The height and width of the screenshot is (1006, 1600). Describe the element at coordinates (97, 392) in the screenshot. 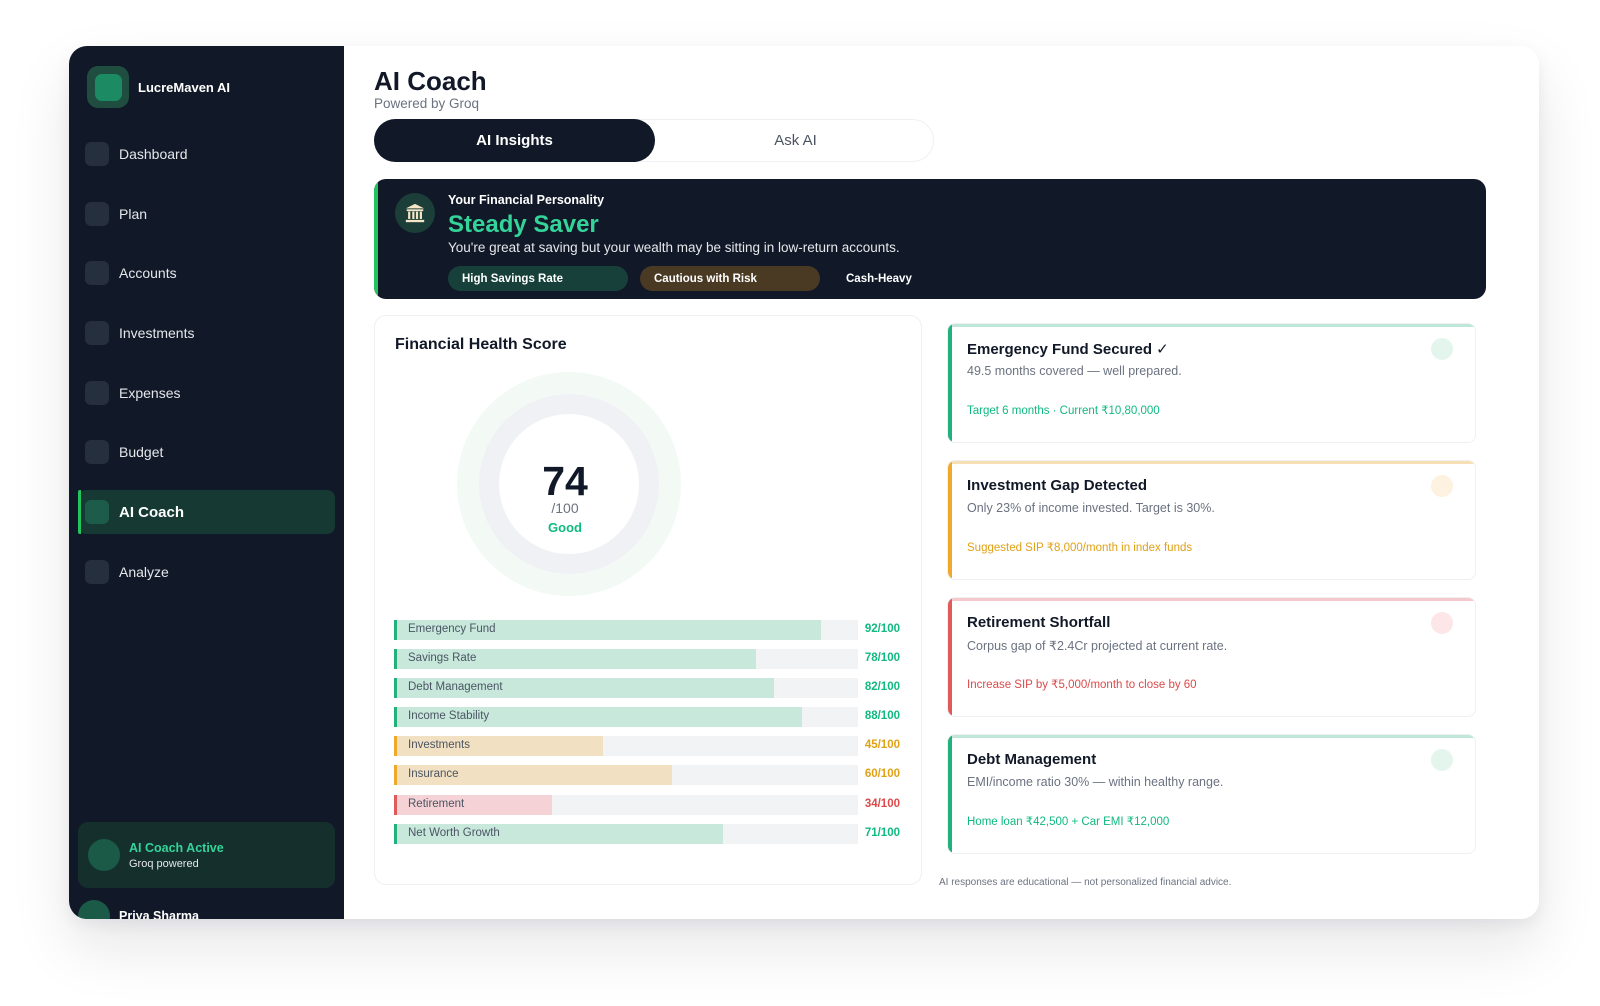

I see `expenses-icon` at that location.